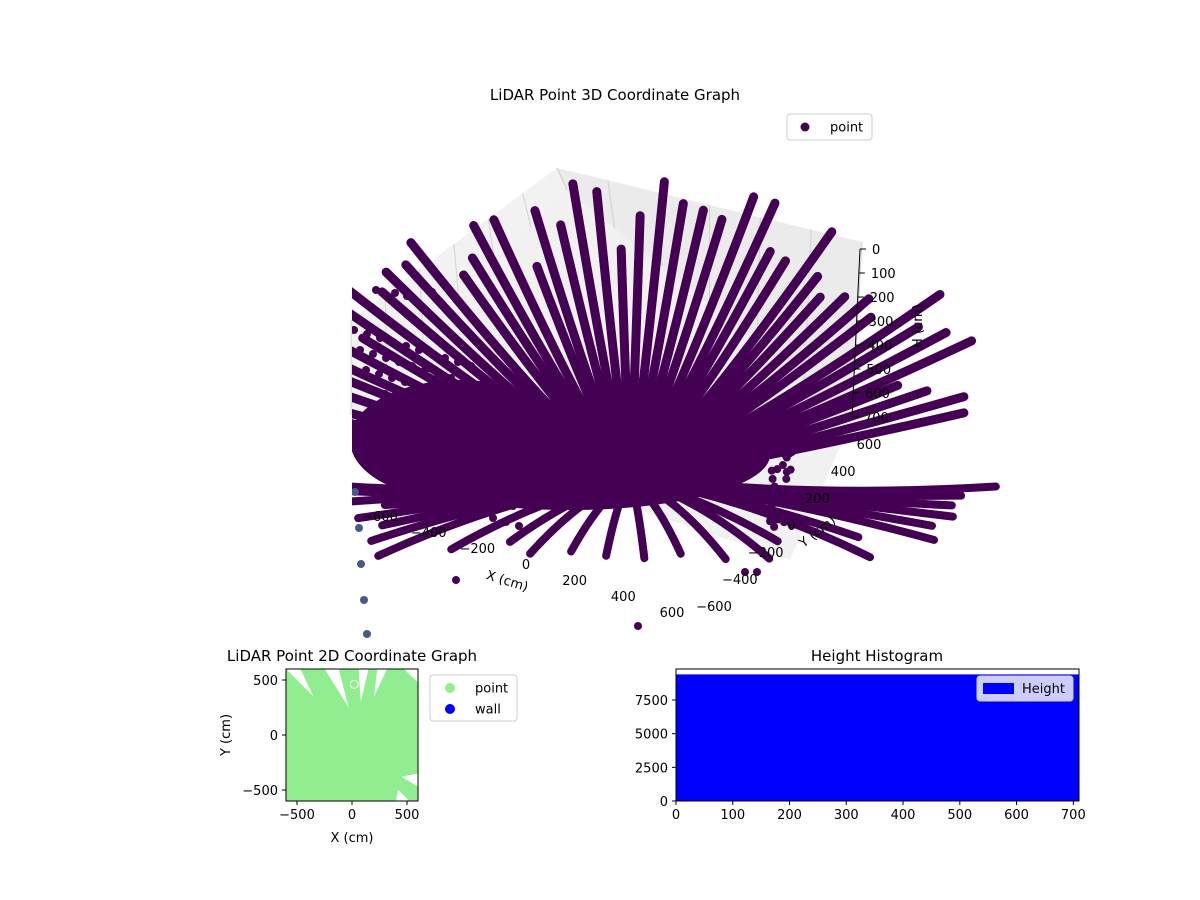 Image resolution: width=1200 pixels, height=900 pixels. Describe the element at coordinates (651, 735) in the screenshot. I see `y-tick-label-histogram: 5000` at that location.